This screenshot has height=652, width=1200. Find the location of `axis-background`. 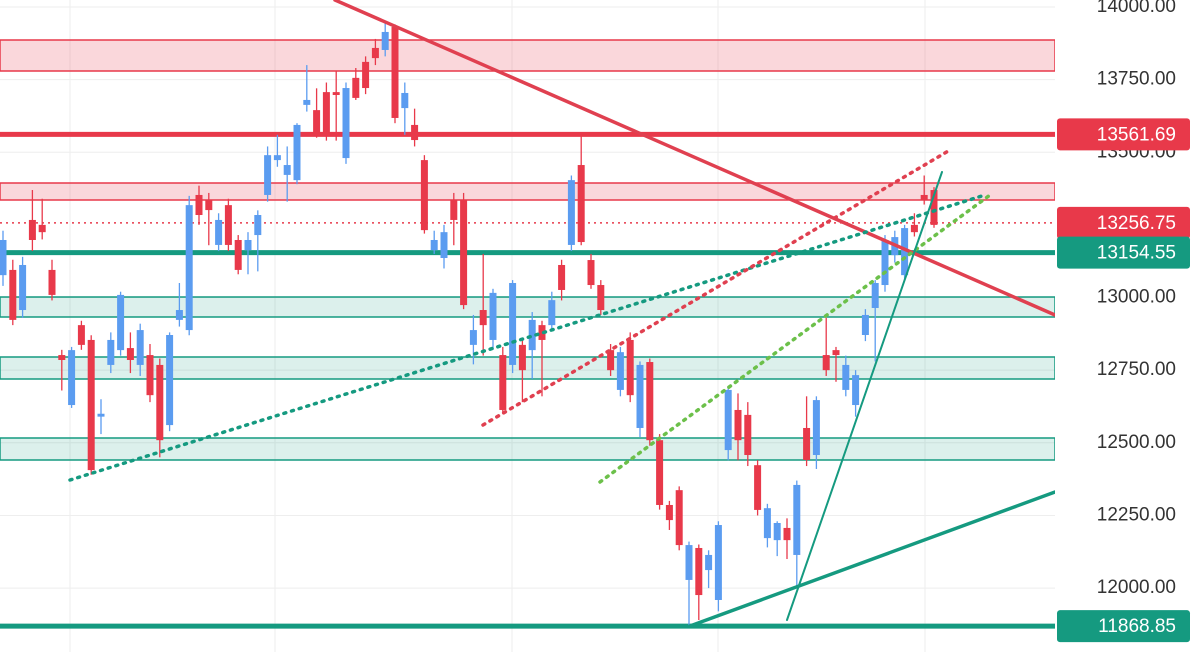

axis-background is located at coordinates (1127, 326).